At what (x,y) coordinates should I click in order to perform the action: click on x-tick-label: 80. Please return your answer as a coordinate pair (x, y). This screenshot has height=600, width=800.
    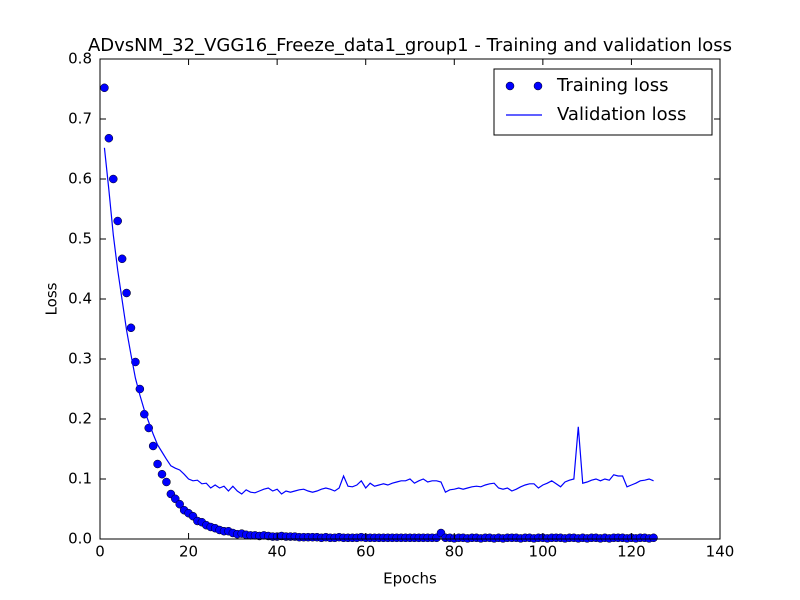
    Looking at the image, I should click on (454, 552).